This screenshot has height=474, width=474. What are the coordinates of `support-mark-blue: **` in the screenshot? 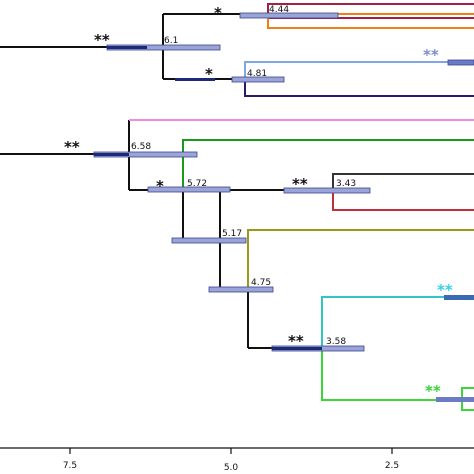 It's located at (431, 55).